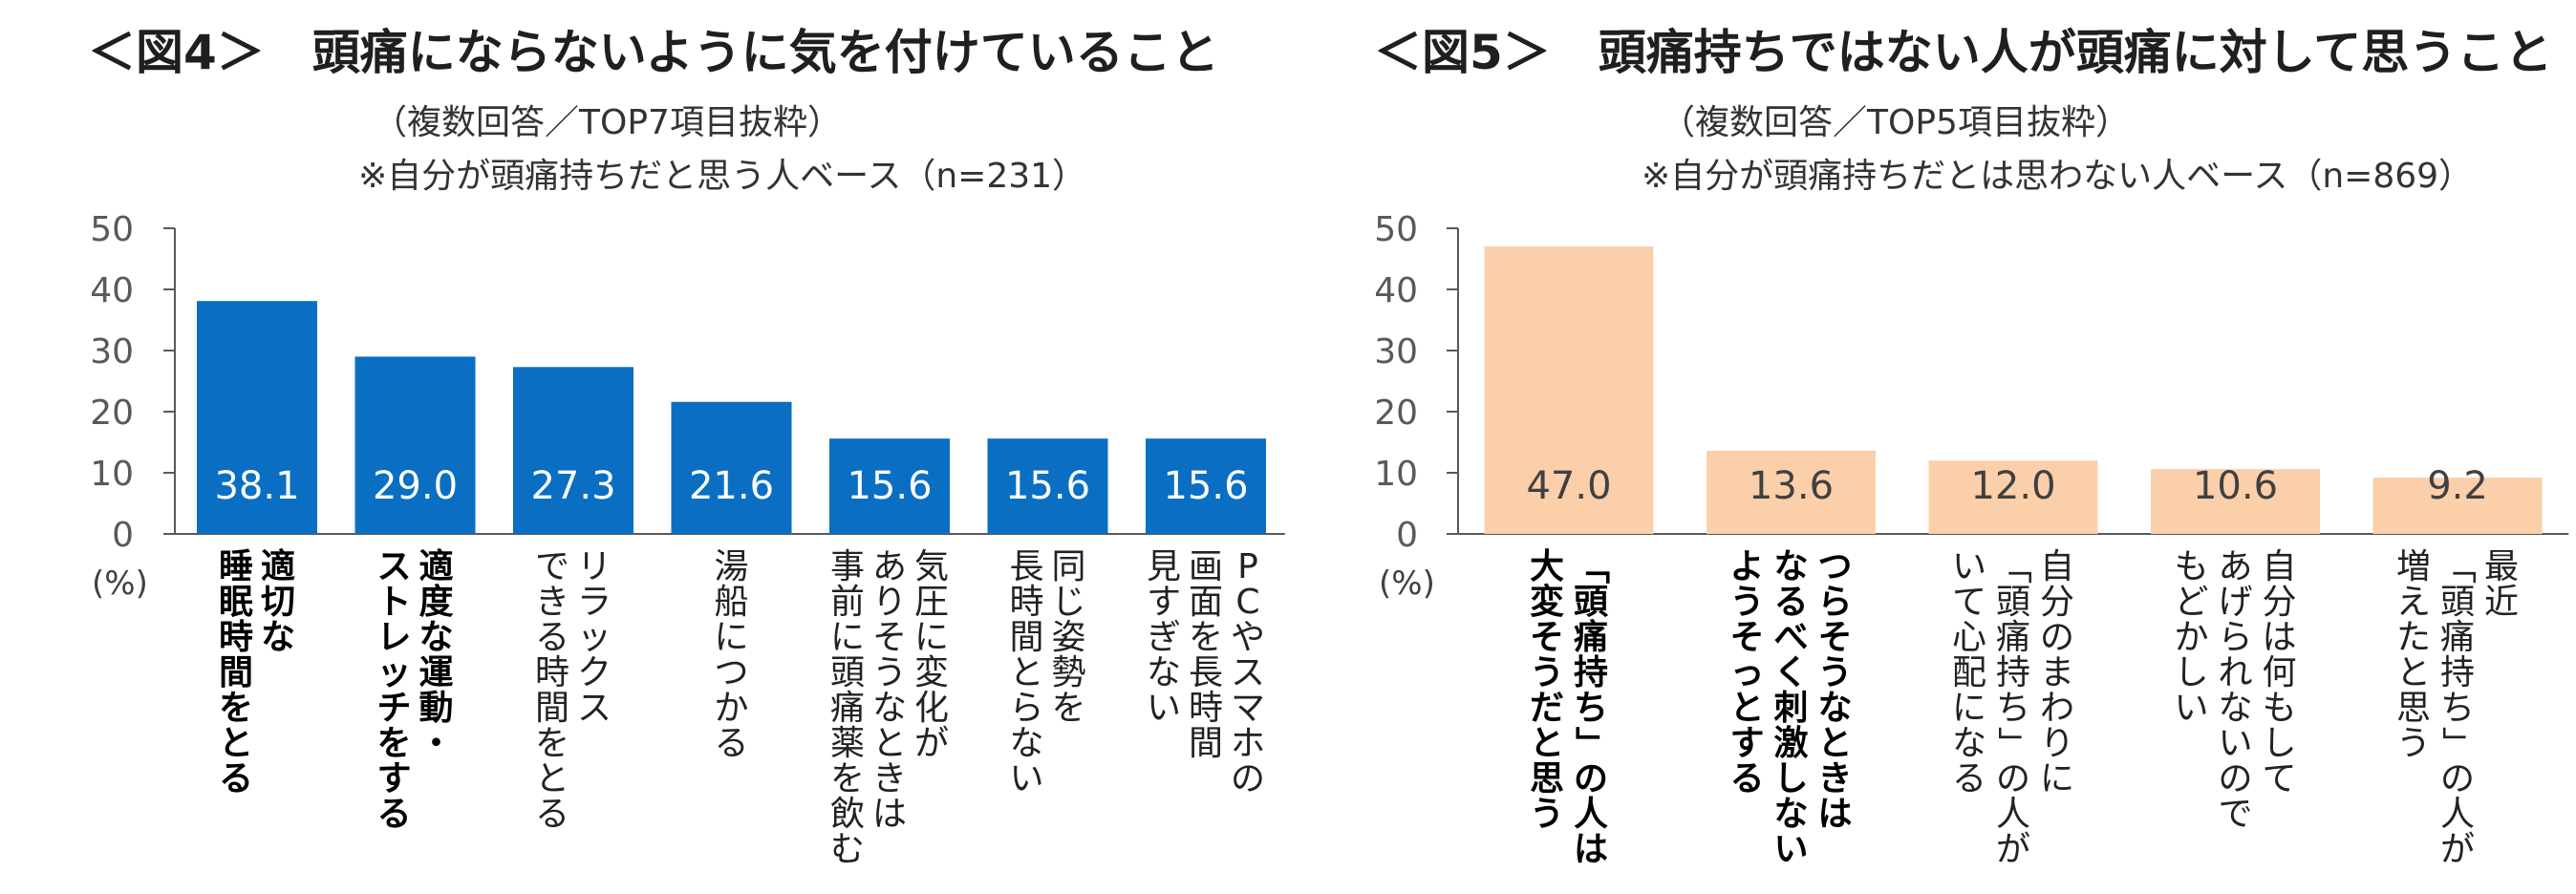 The image size is (2576, 894). What do you see at coordinates (847, 815) in the screenshot?
I see `category-label-char: 飲` at bounding box center [847, 815].